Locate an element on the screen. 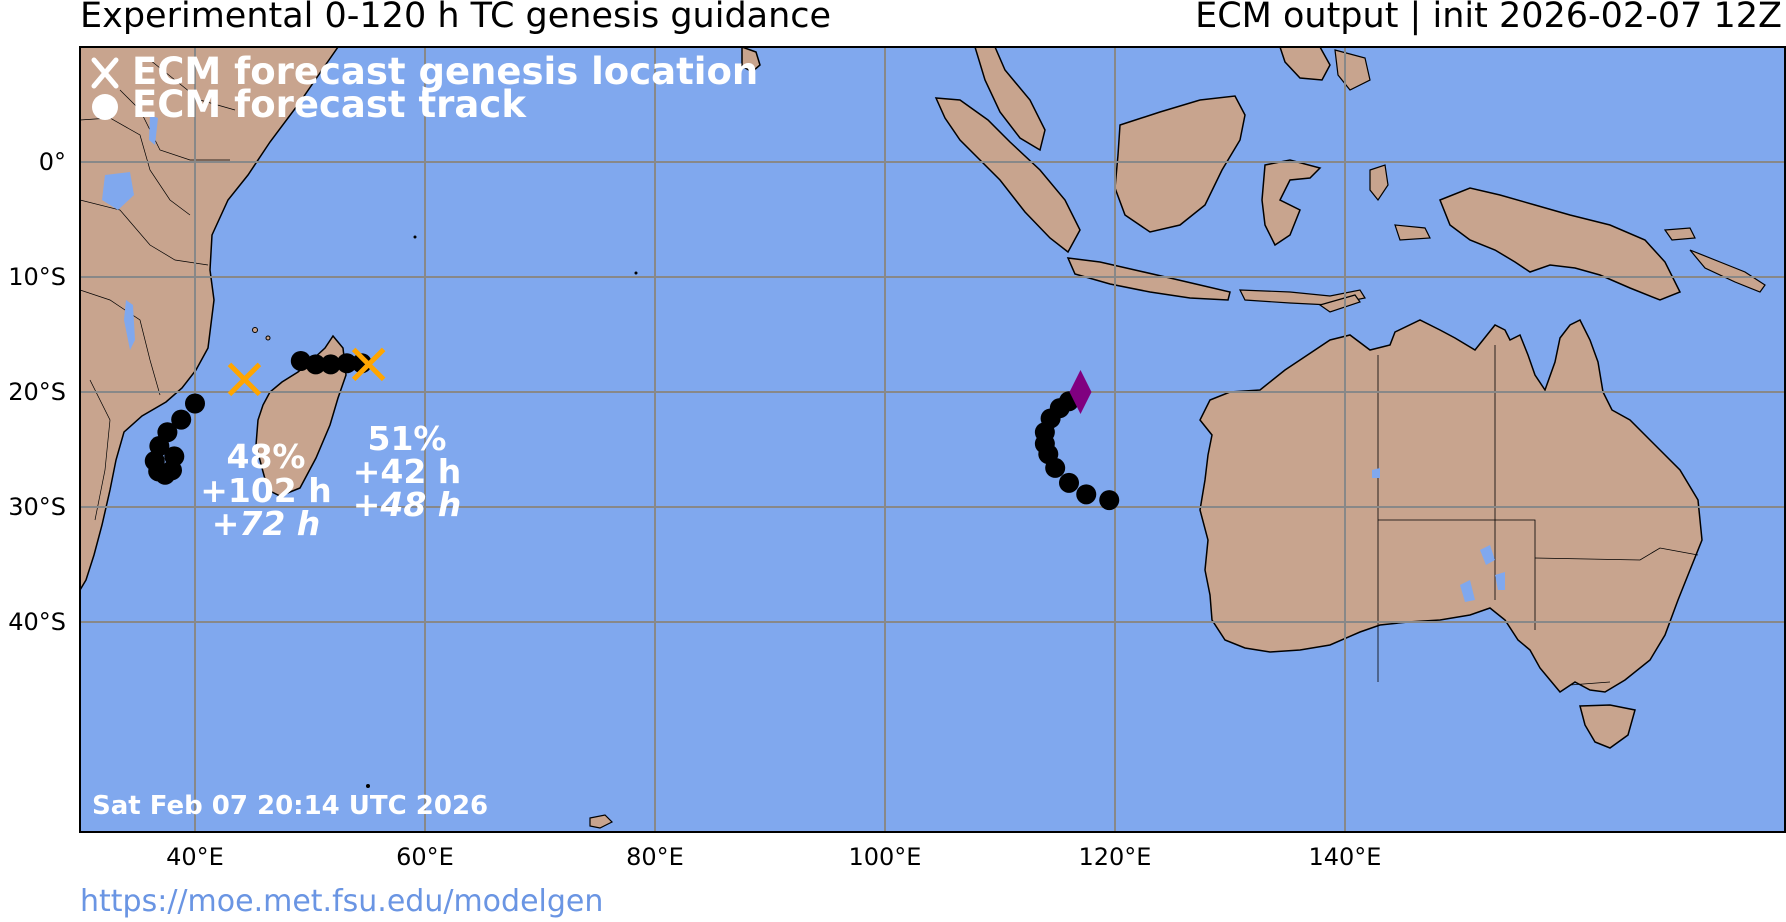 This screenshot has width=1786, height=922. land-sumatra is located at coordinates (1007, 175).